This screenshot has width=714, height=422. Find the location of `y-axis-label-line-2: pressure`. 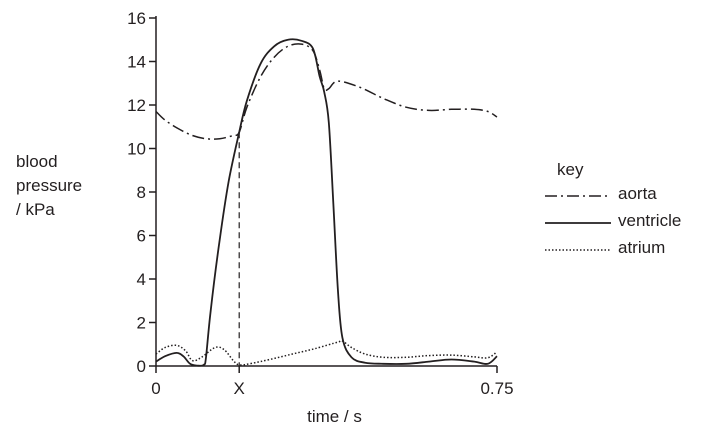

y-axis-label-line-2: pressure is located at coordinates (49, 185).